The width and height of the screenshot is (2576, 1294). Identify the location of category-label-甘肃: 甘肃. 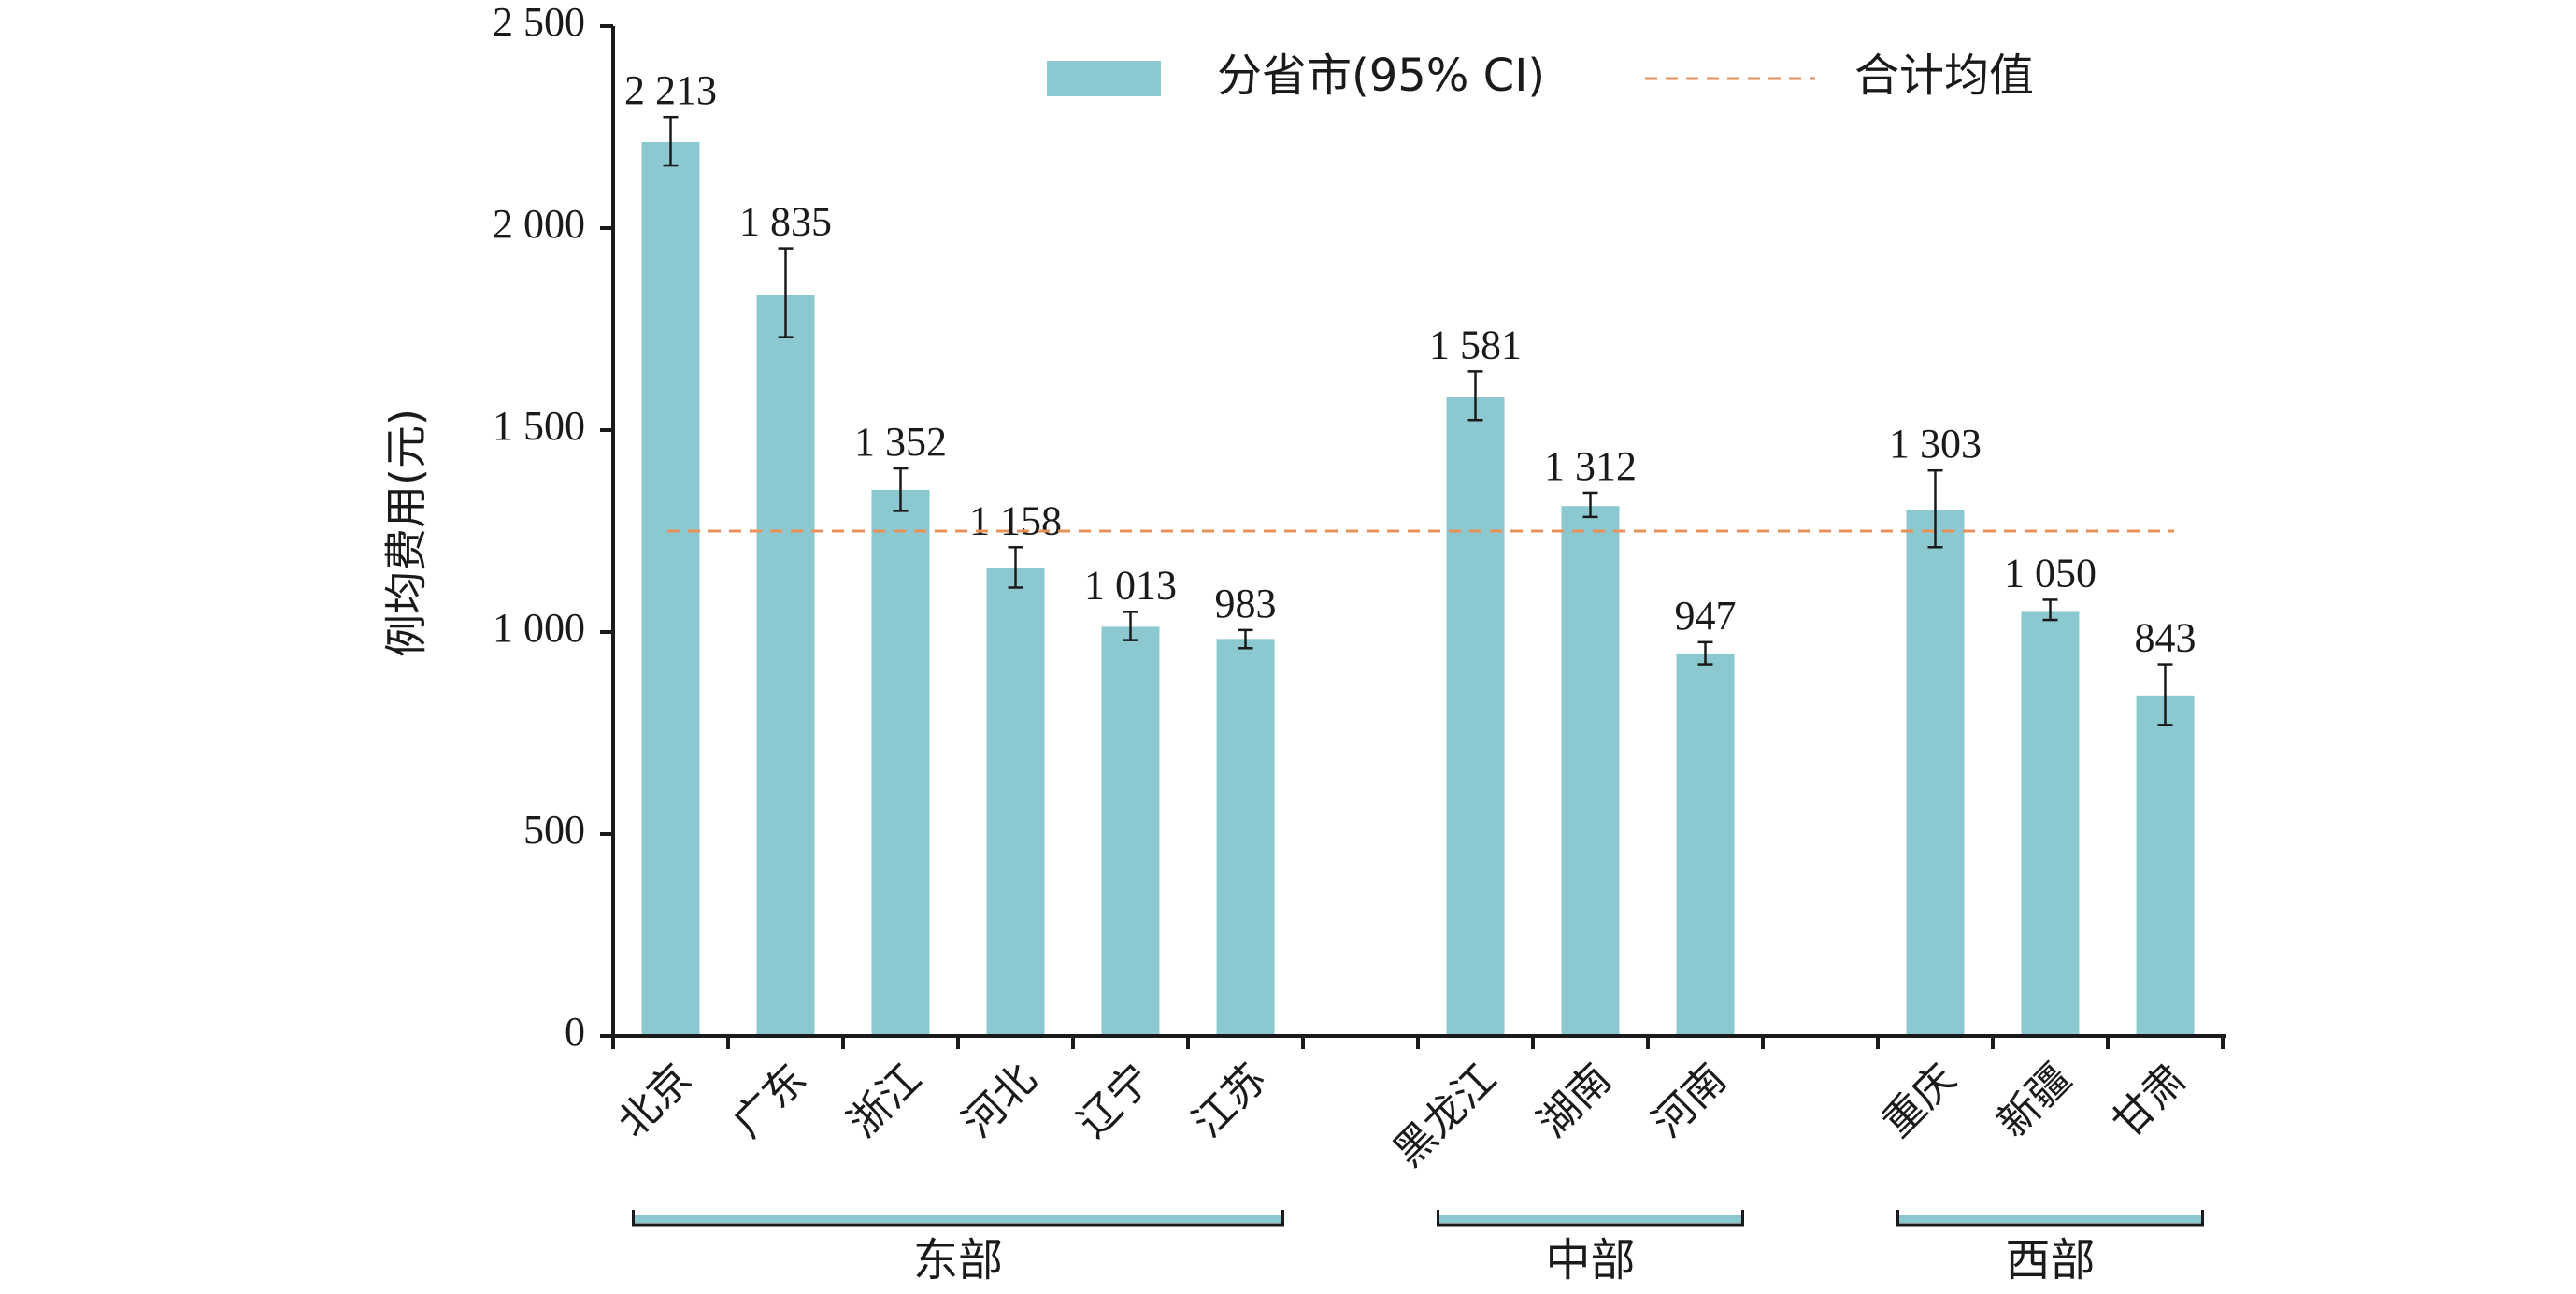
(2149, 1100).